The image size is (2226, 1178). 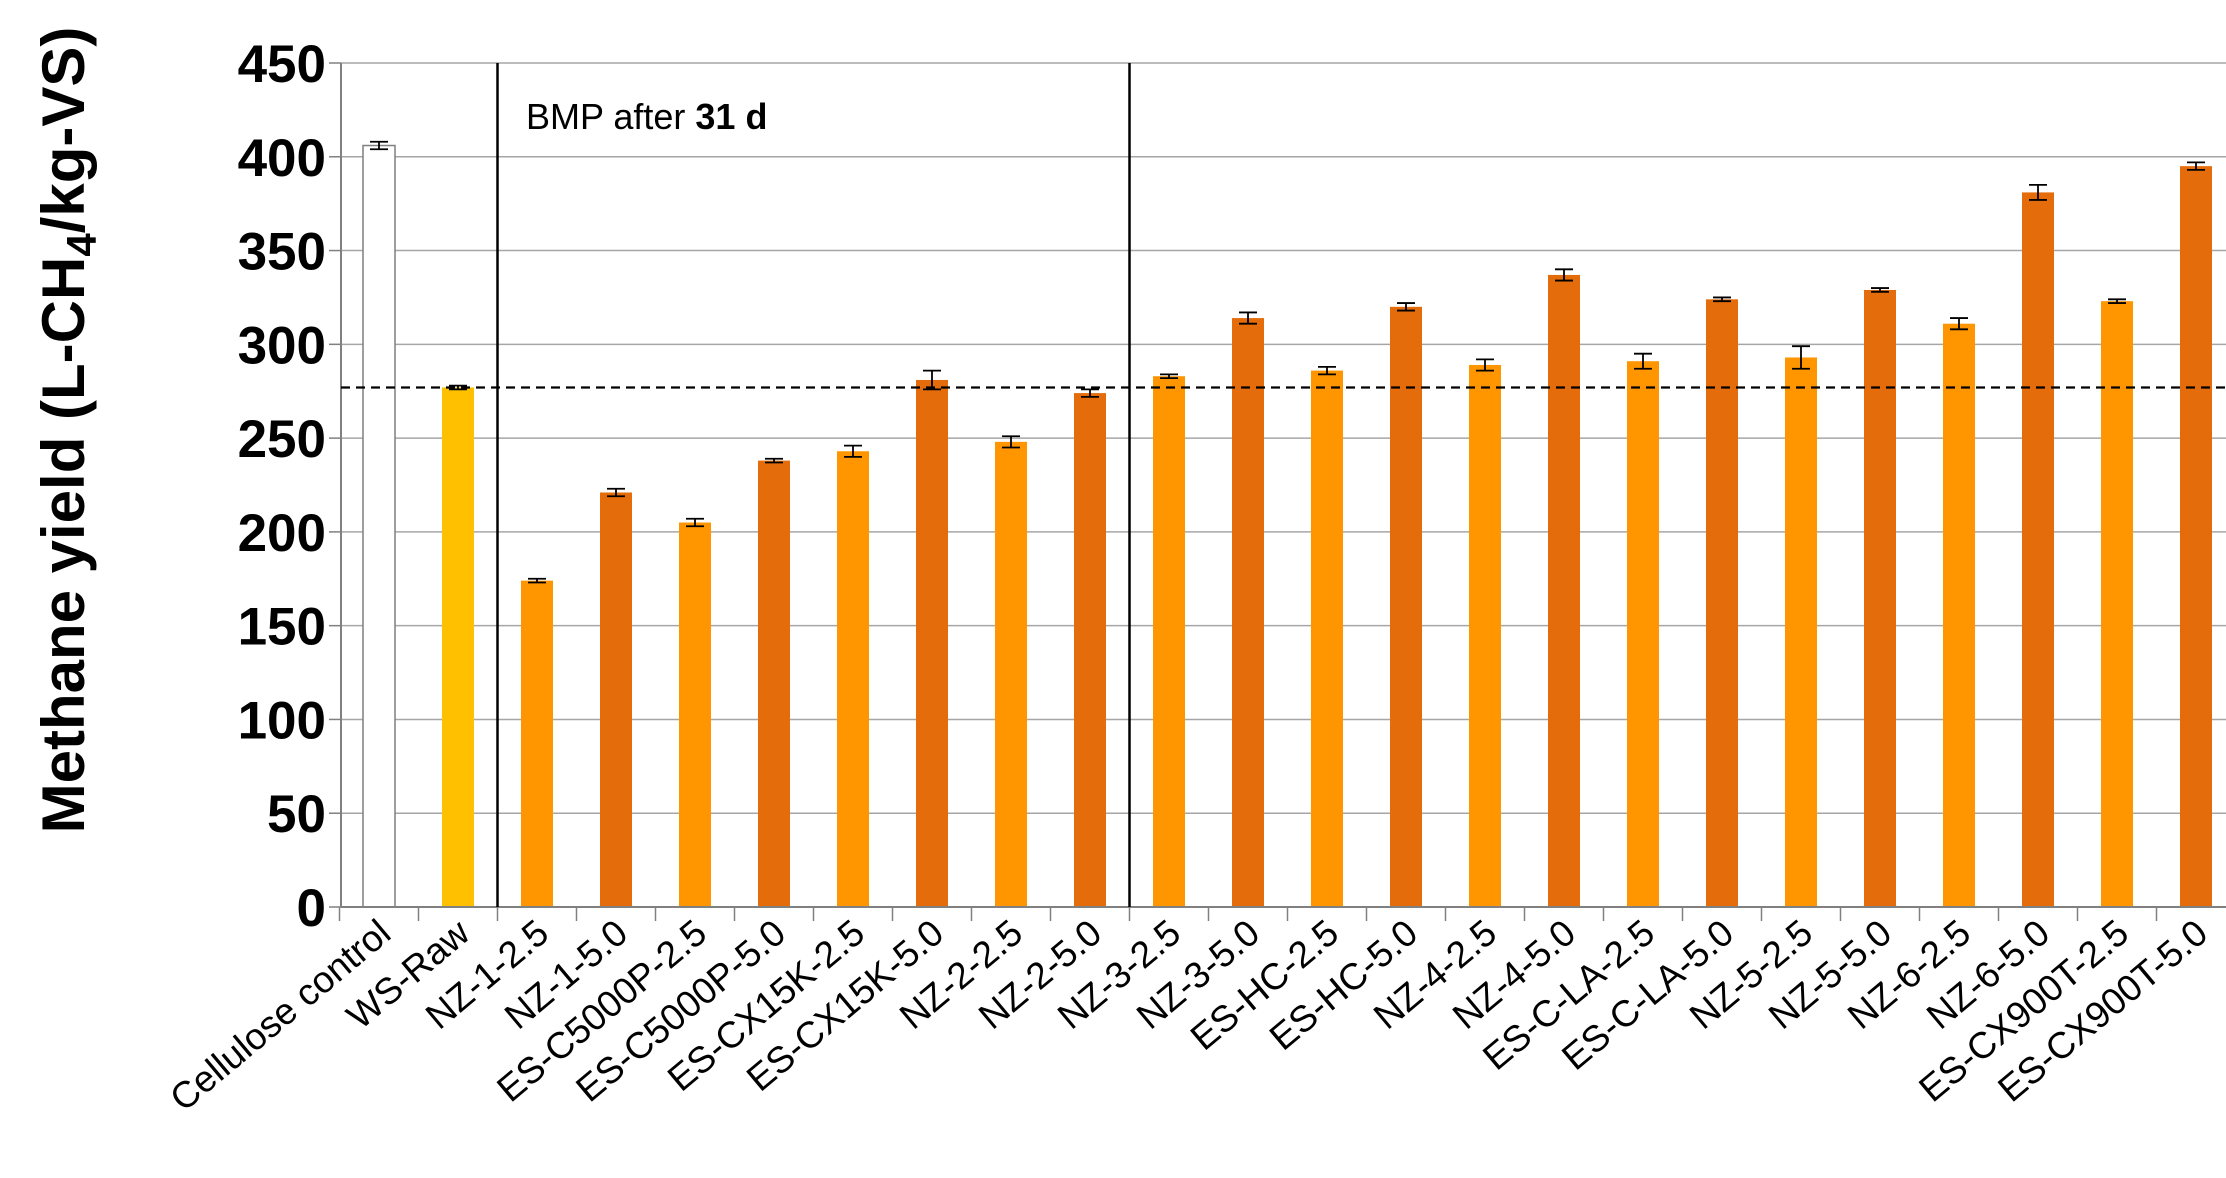 What do you see at coordinates (1880, 598) in the screenshot?
I see `bar-NZ-5-5.0` at bounding box center [1880, 598].